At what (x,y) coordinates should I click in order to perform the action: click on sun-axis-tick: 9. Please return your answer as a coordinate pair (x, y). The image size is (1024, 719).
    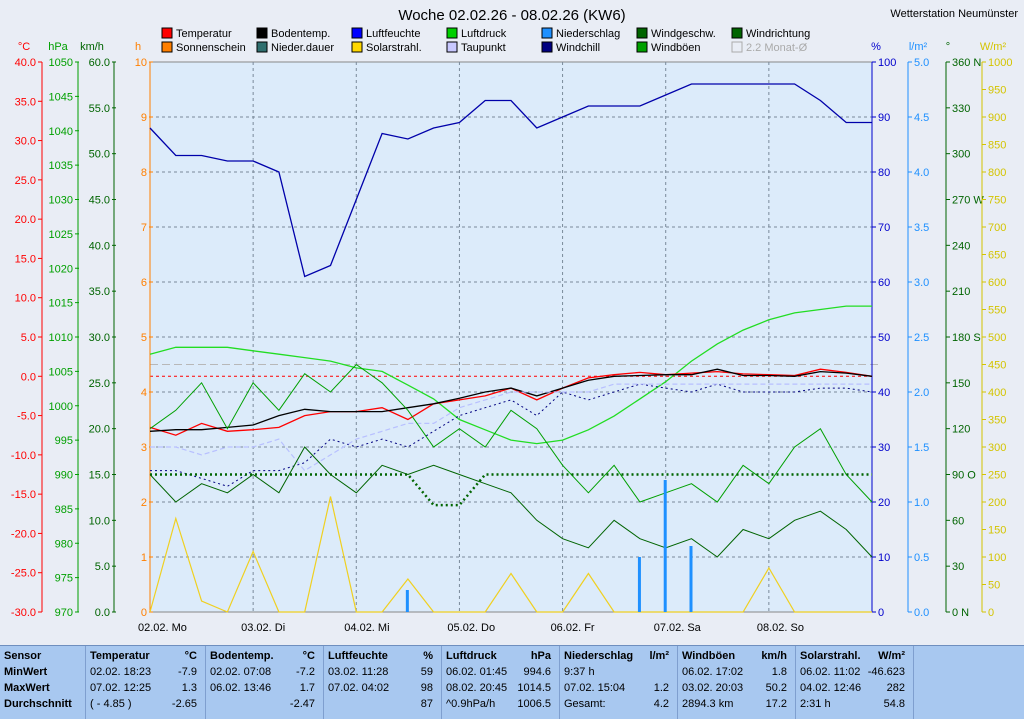
    Looking at the image, I should click on (144, 118).